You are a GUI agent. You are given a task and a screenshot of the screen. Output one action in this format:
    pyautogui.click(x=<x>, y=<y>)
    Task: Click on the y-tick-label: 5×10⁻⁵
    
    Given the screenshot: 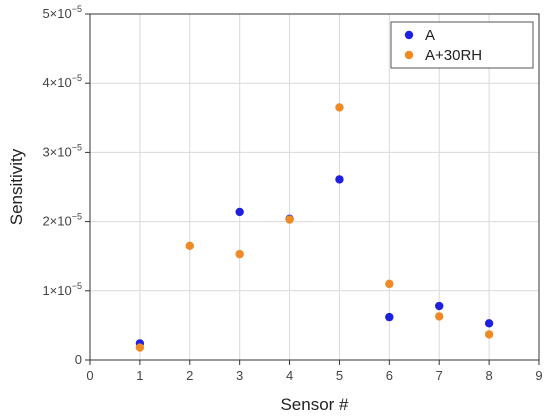 What is the action you would take?
    pyautogui.click(x=62, y=12)
    